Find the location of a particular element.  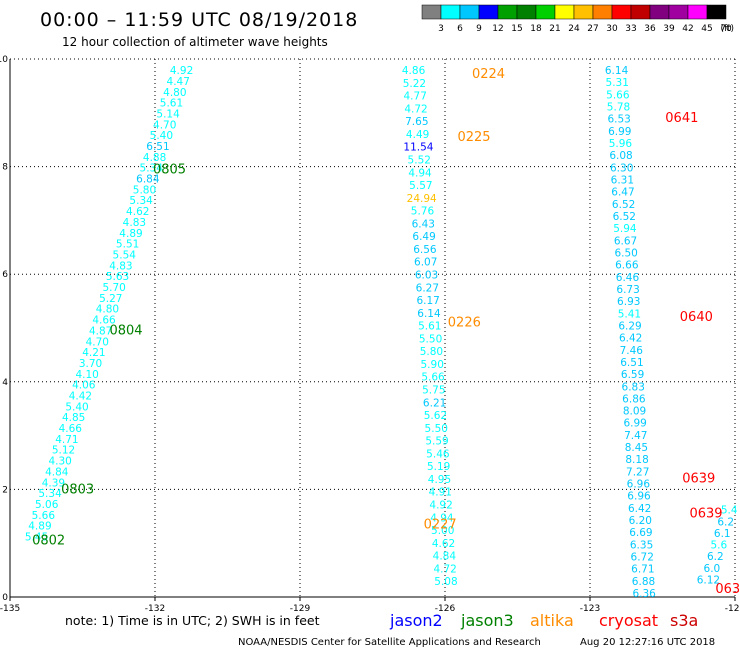

wave-height-value: 6.30 is located at coordinates (621, 168).